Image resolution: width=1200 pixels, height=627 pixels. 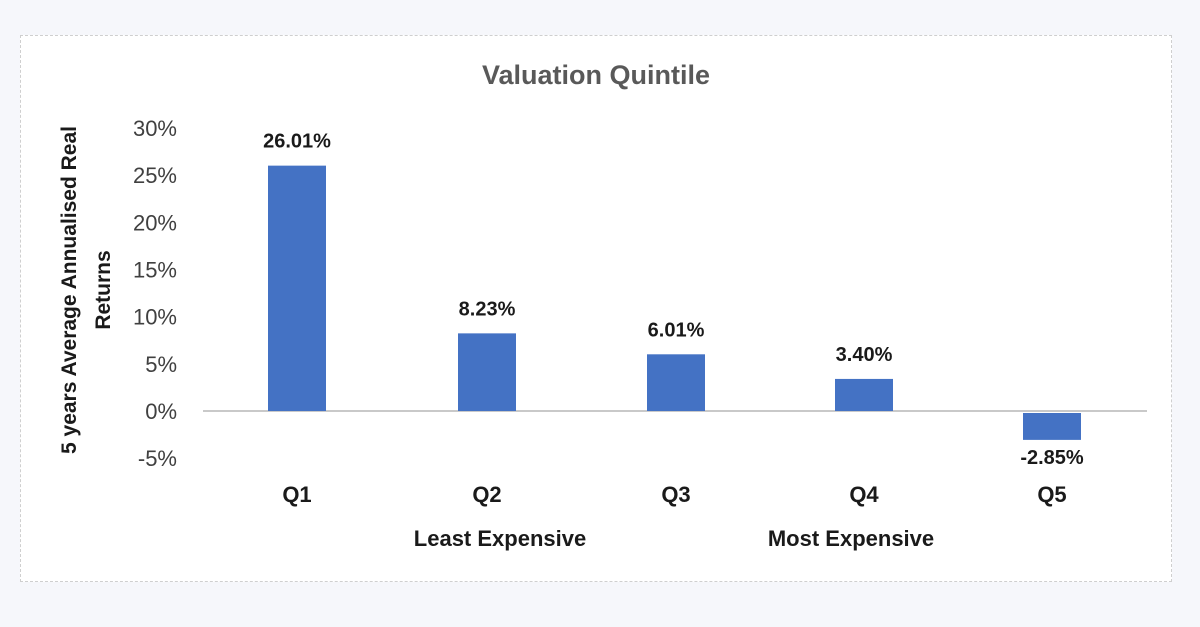 What do you see at coordinates (851, 538) in the screenshot?
I see `annotation-most-expensive: Most Expensive` at bounding box center [851, 538].